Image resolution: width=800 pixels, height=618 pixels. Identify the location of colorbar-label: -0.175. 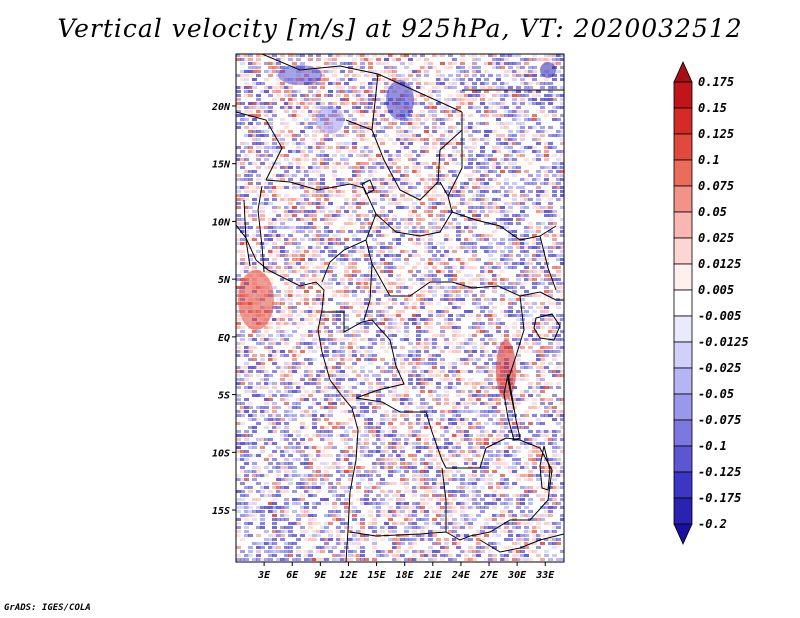
(719, 498).